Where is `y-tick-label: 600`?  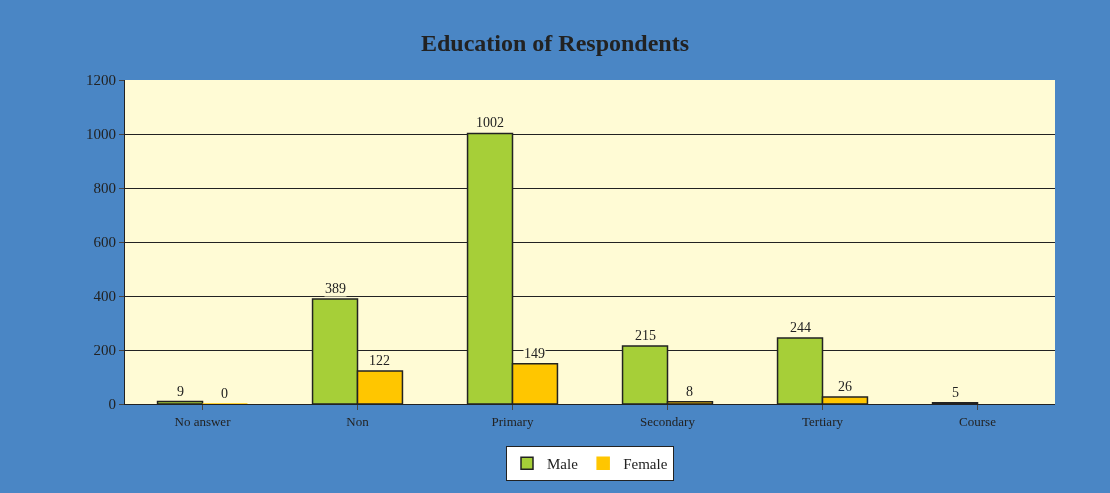 y-tick-label: 600 is located at coordinates (104, 242).